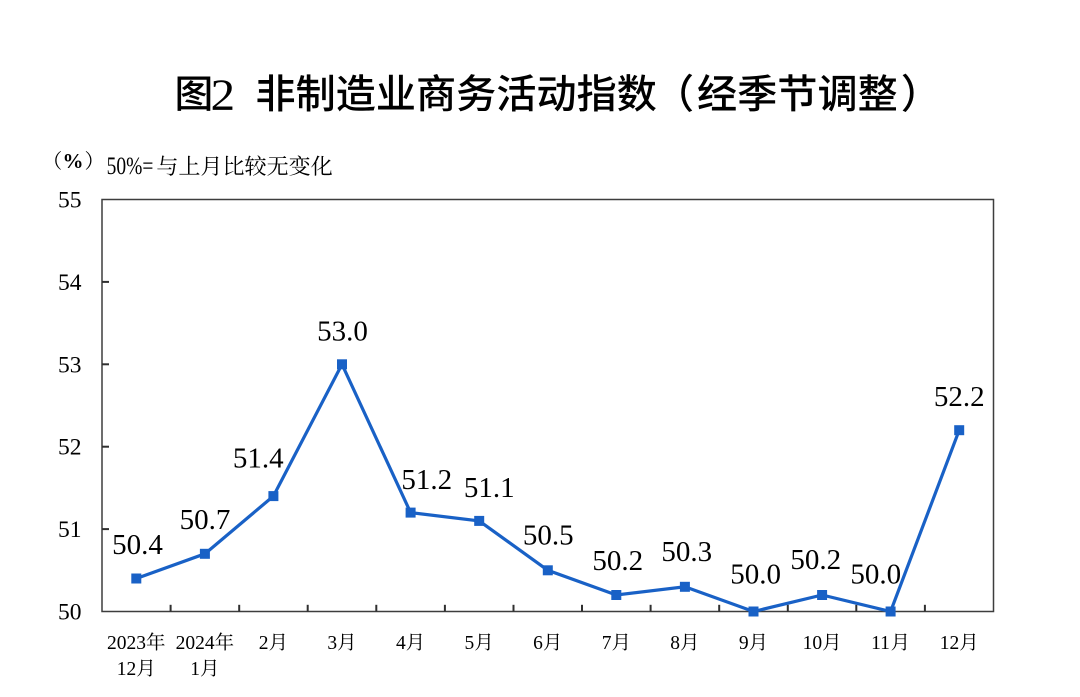 This screenshot has height=697, width=1080. Describe the element at coordinates (70, 365) in the screenshot. I see `svg-text: 53` at that location.